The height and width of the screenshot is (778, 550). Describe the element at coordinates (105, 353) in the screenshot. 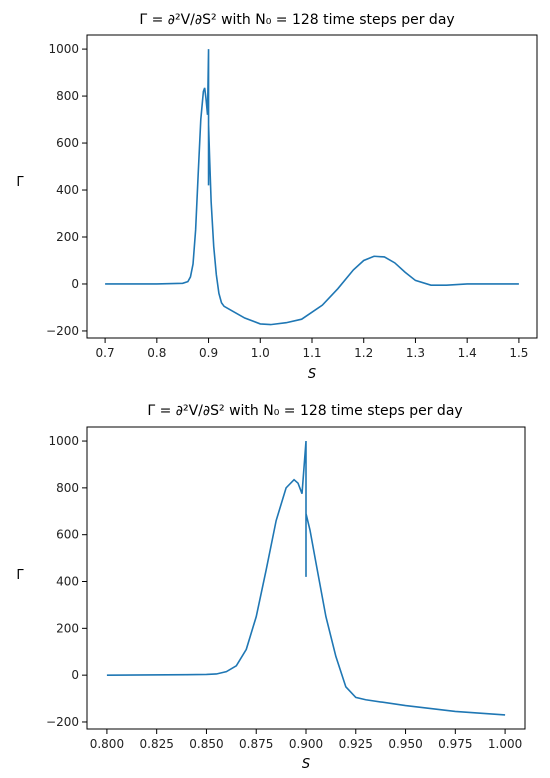

I see `x-tick-label: 0.7` at that location.